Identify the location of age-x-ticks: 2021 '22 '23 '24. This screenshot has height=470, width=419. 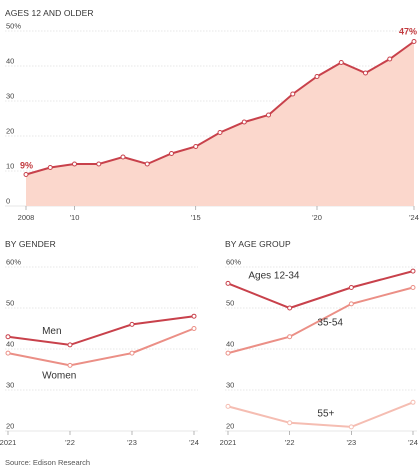
(319, 439).